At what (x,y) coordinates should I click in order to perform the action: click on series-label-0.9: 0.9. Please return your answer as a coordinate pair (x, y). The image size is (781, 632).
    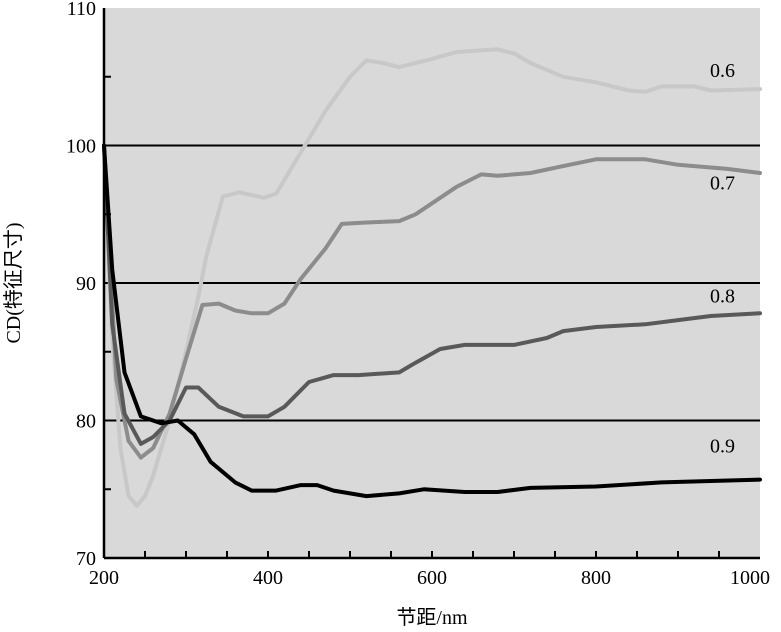
    Looking at the image, I should click on (722, 446).